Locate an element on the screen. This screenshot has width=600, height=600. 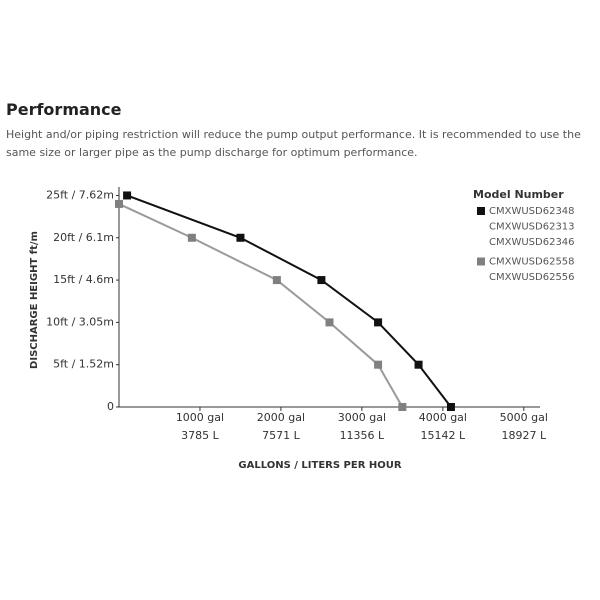
y-axis-label: DISCHARGE HEIGHT ft/m is located at coordinates (34, 300).